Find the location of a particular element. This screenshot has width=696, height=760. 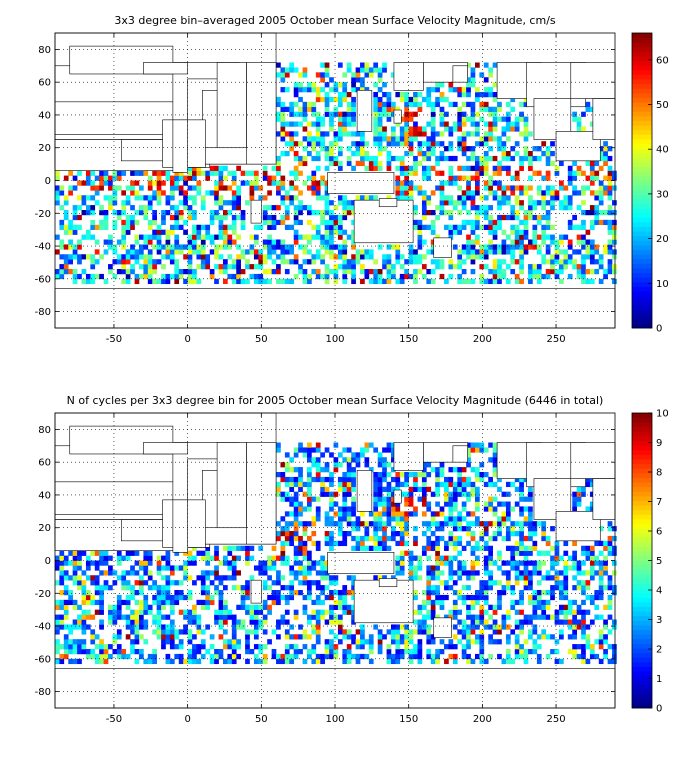

x-tick-label: 150 is located at coordinates (408, 339).